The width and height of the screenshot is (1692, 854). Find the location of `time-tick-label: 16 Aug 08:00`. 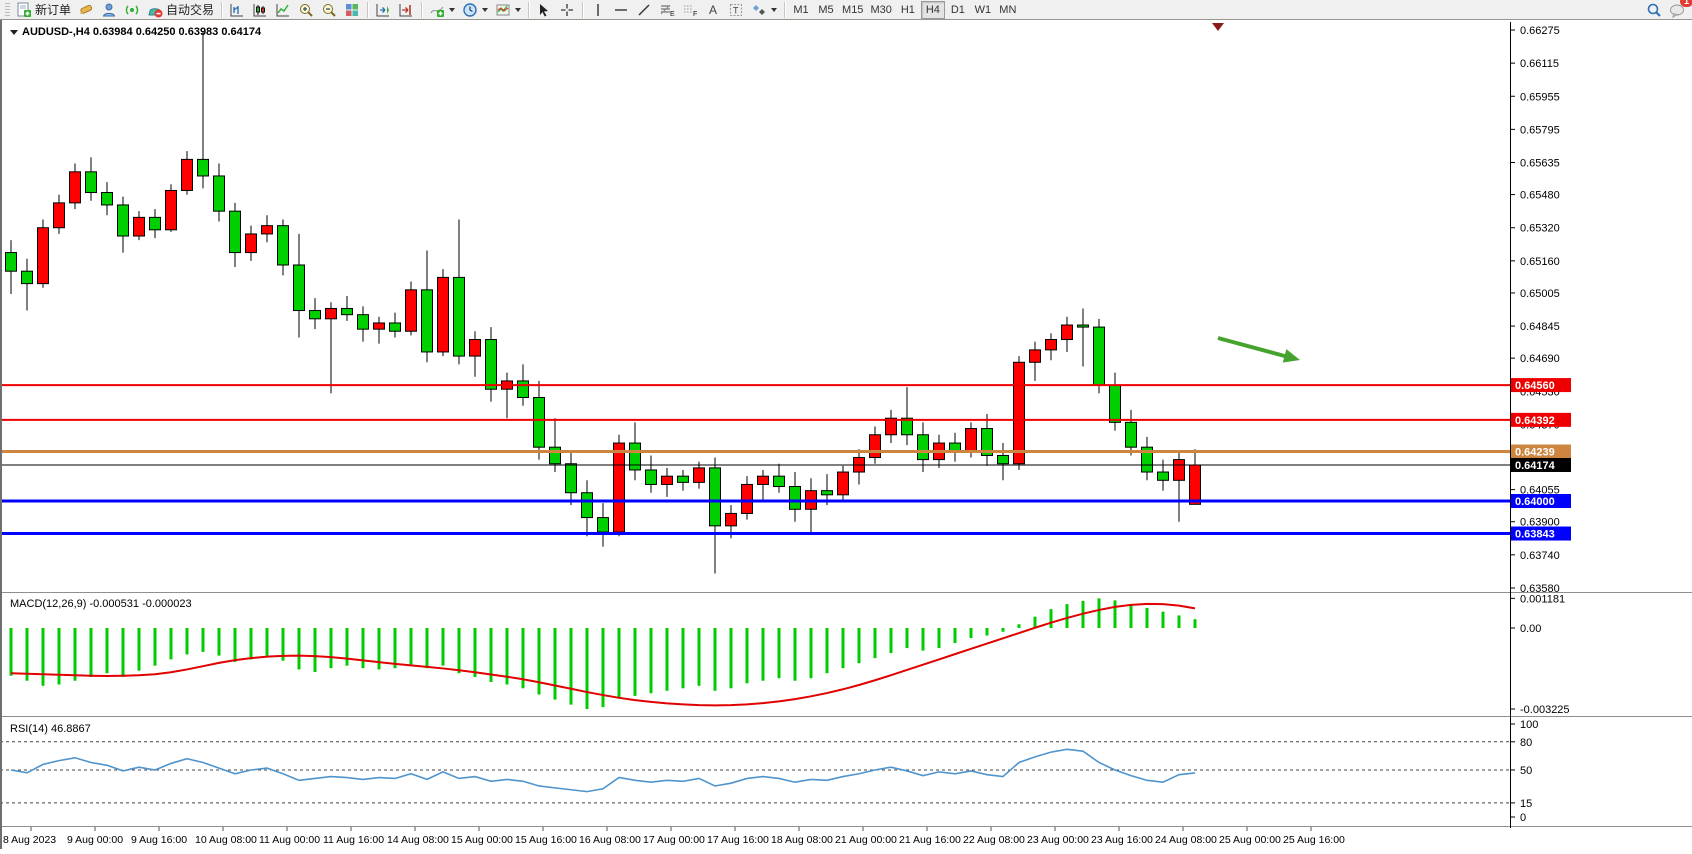

time-tick-label: 16 Aug 08:00 is located at coordinates (610, 840).